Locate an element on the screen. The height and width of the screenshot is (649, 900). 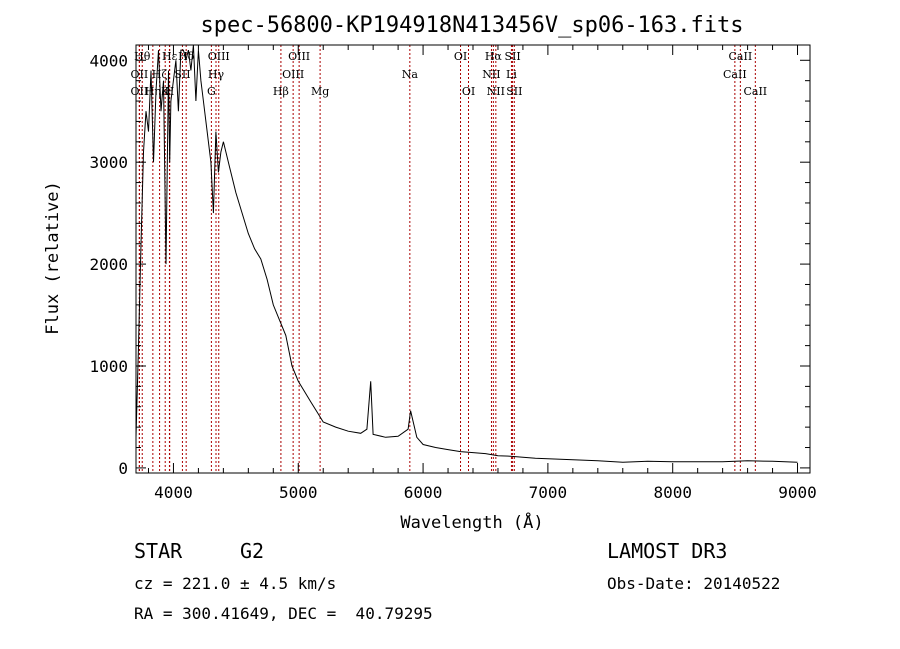
emission-line-label: Hβ is located at coordinates (281, 91).